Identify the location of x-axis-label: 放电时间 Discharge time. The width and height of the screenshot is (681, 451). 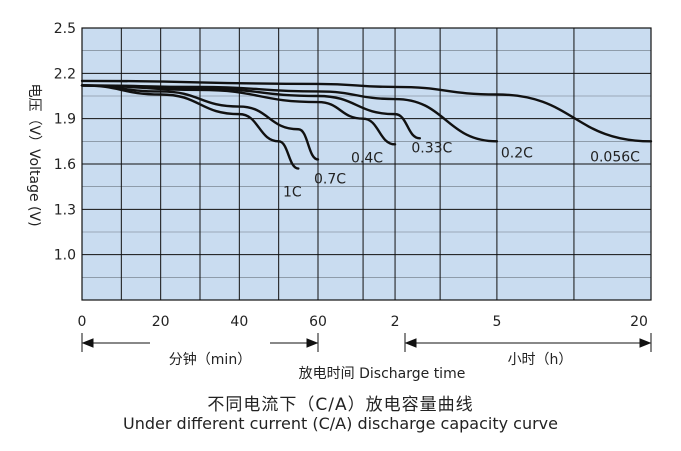
(382, 374).